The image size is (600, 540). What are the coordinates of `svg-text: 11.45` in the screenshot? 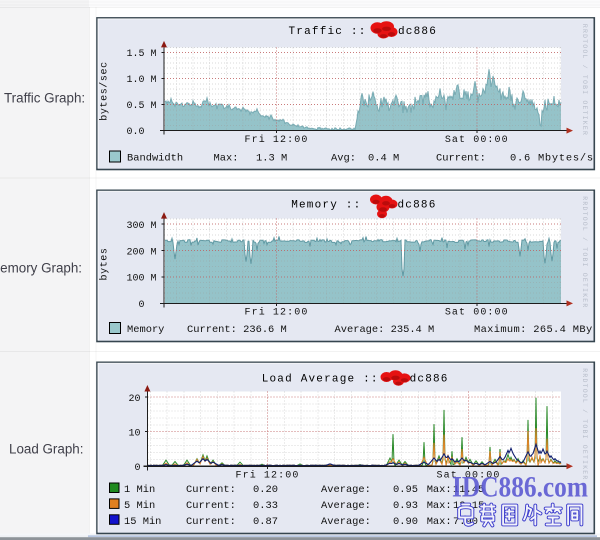 It's located at (468, 490).